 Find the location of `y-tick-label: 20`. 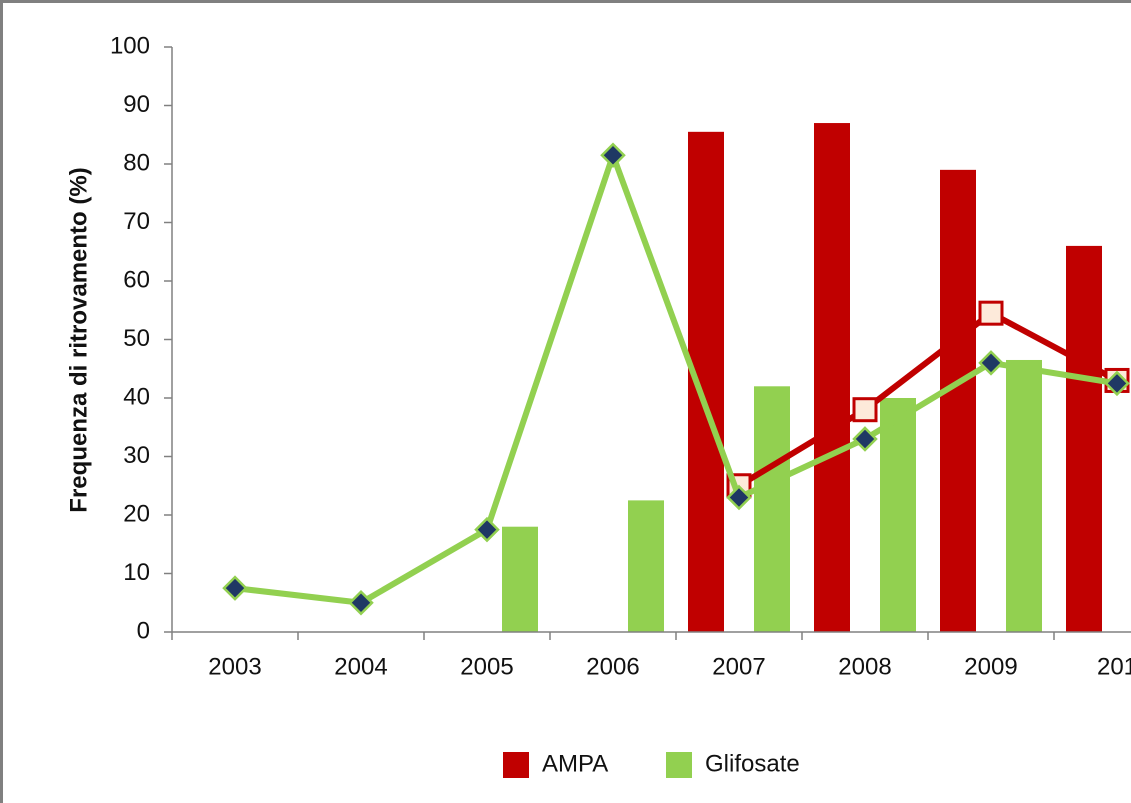

y-tick-label: 20 is located at coordinates (136, 513).